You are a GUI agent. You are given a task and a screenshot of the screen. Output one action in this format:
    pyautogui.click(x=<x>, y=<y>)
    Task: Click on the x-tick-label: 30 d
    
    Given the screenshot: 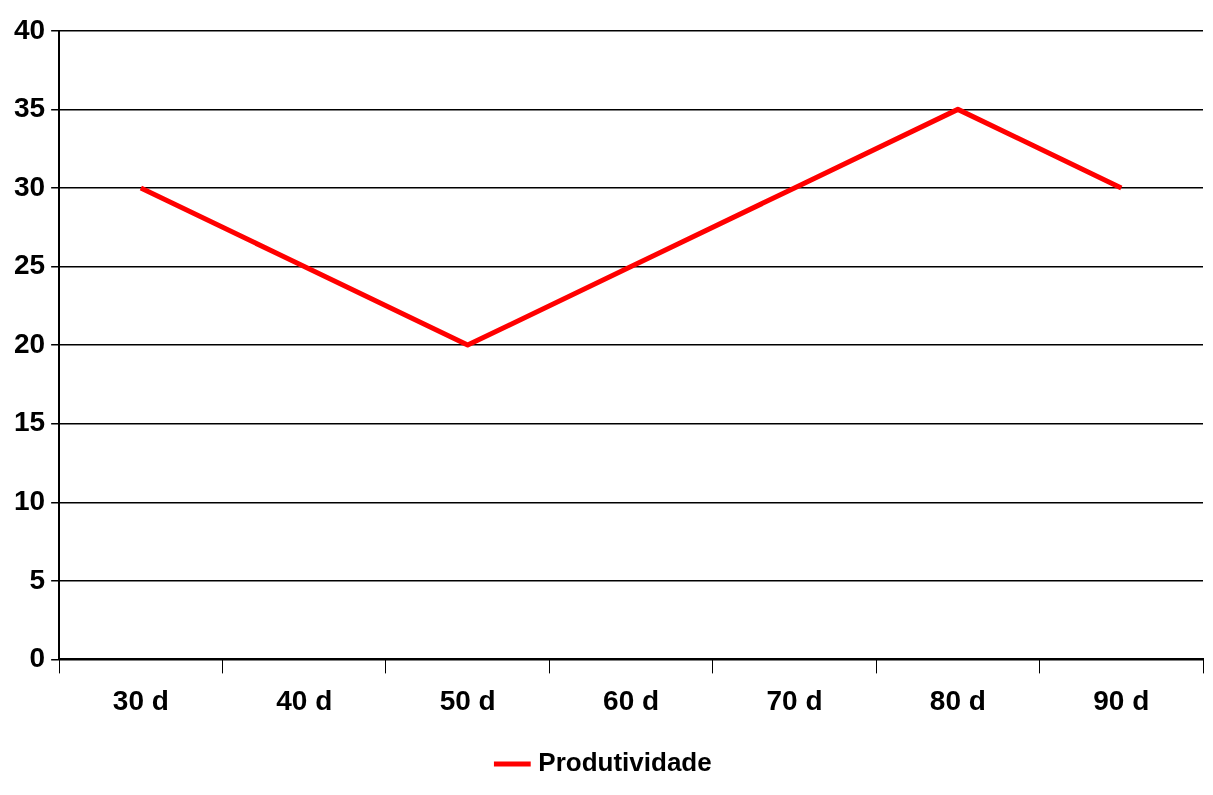 What is the action you would take?
    pyautogui.click(x=140, y=700)
    